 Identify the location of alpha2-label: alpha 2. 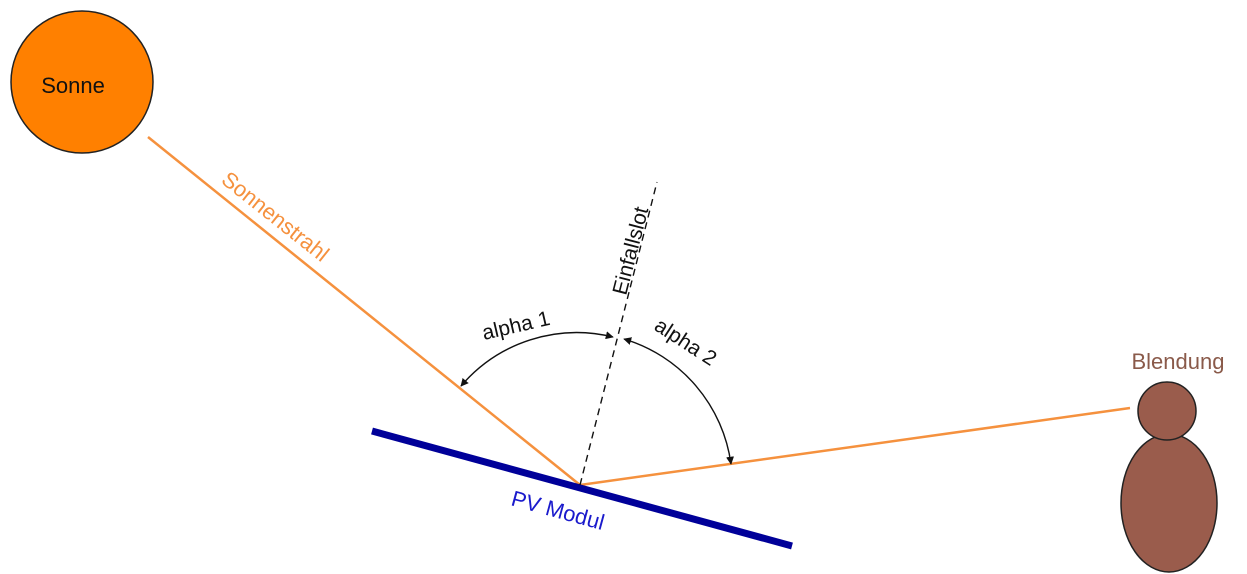
(685, 342).